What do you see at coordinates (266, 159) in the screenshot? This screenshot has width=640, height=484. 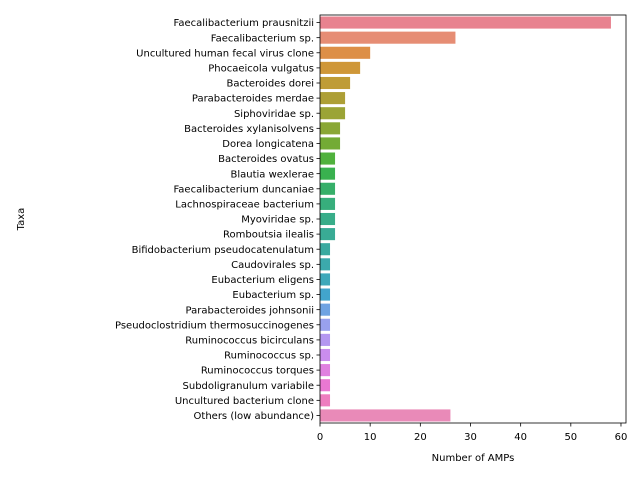 I see `y-tick-label: Bacteroides ovatus` at bounding box center [266, 159].